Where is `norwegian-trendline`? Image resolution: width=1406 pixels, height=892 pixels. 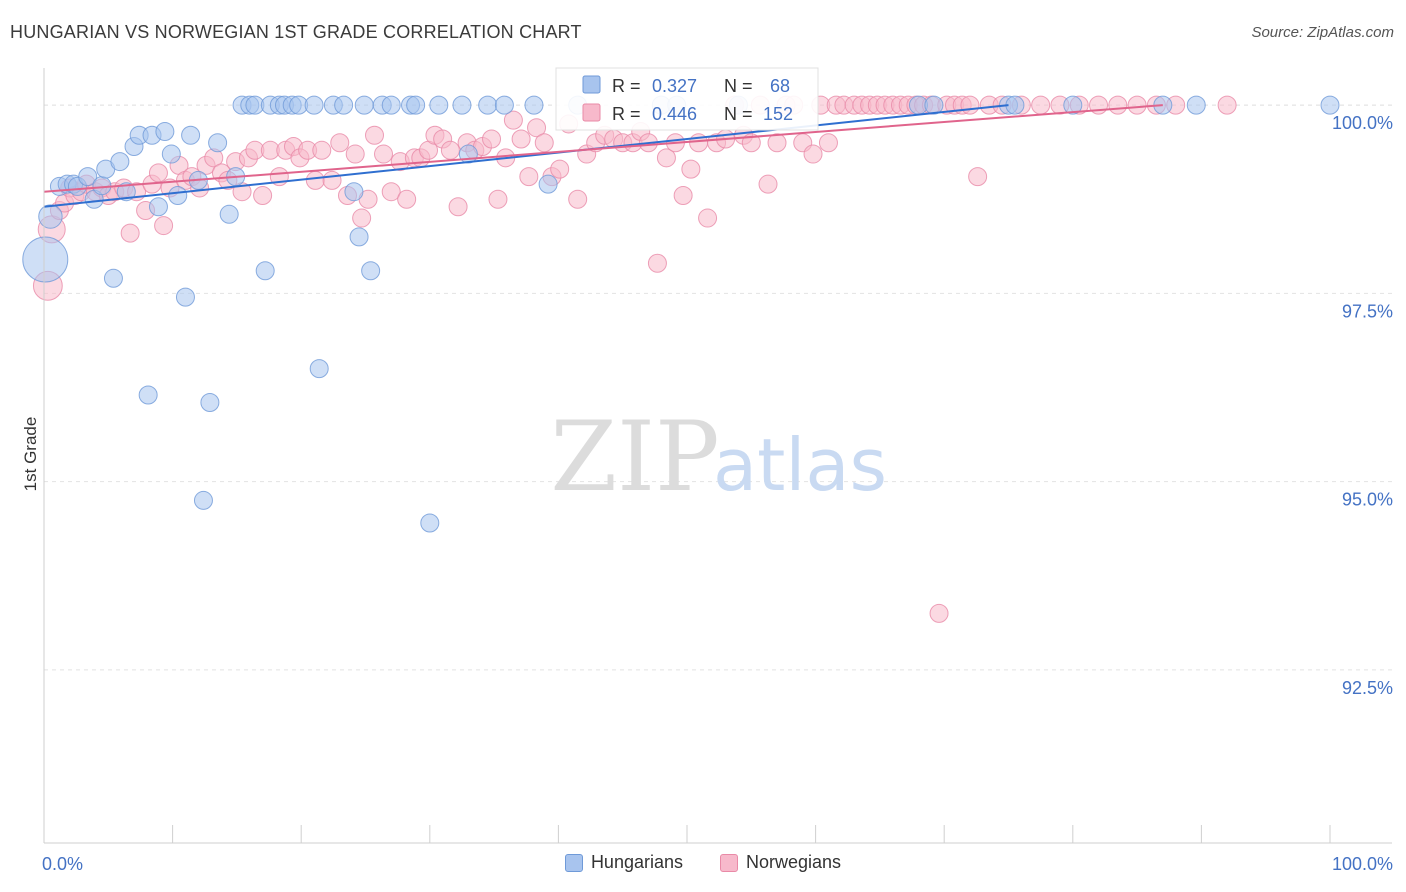 norwegian-trendline is located at coordinates (603, 148).